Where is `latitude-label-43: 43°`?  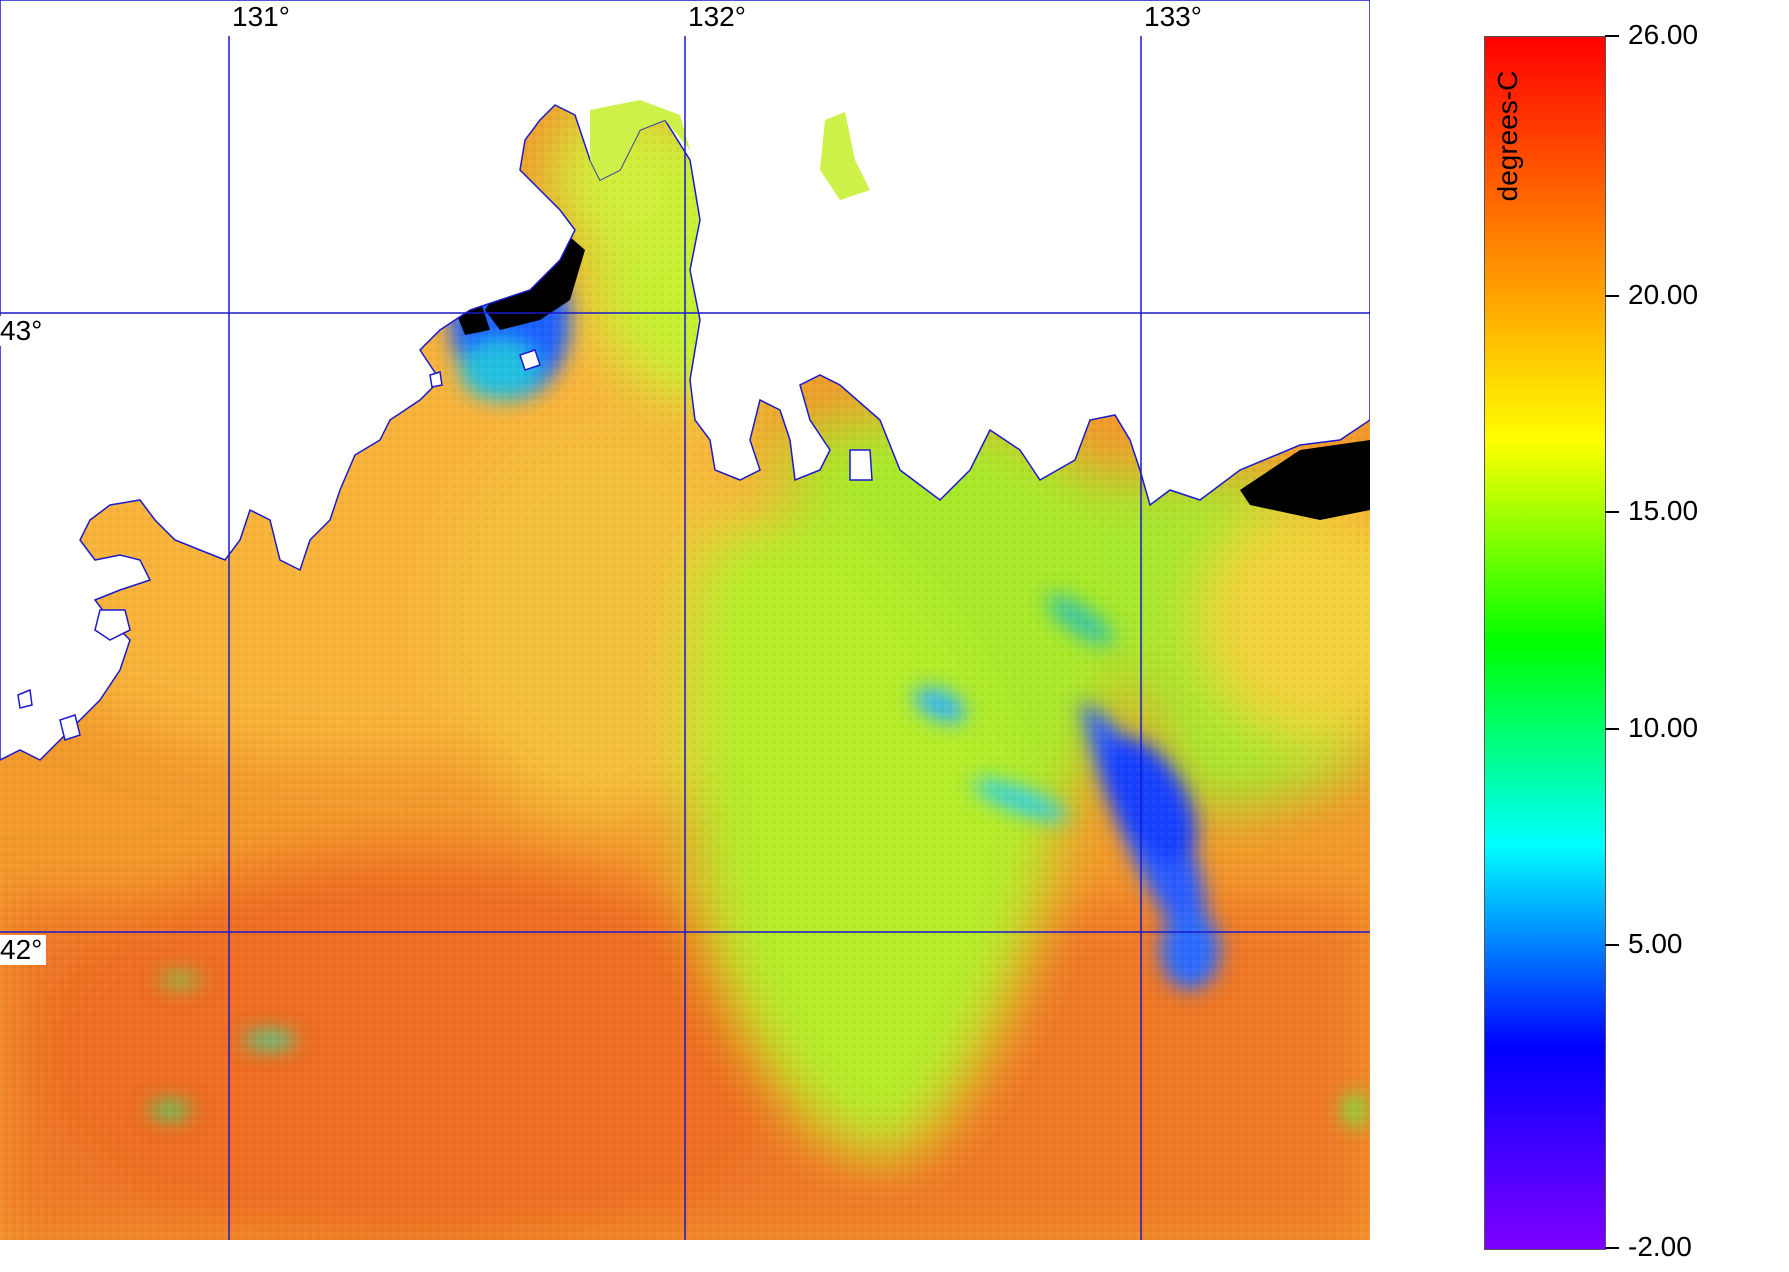 latitude-label-43: 43° is located at coordinates (23, 331).